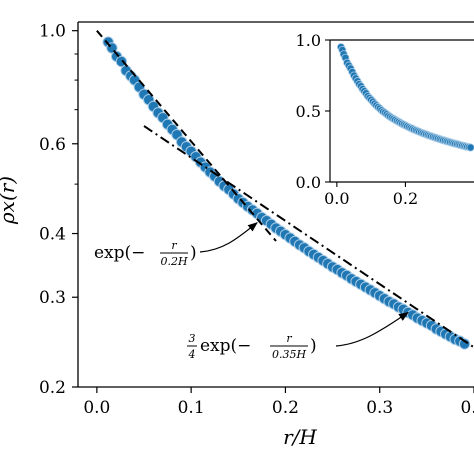 This screenshot has width=474, height=474. I want to click on main-y-ticks: 1.0 0.6 0.4 0.3 0.2, so click(58, 210).